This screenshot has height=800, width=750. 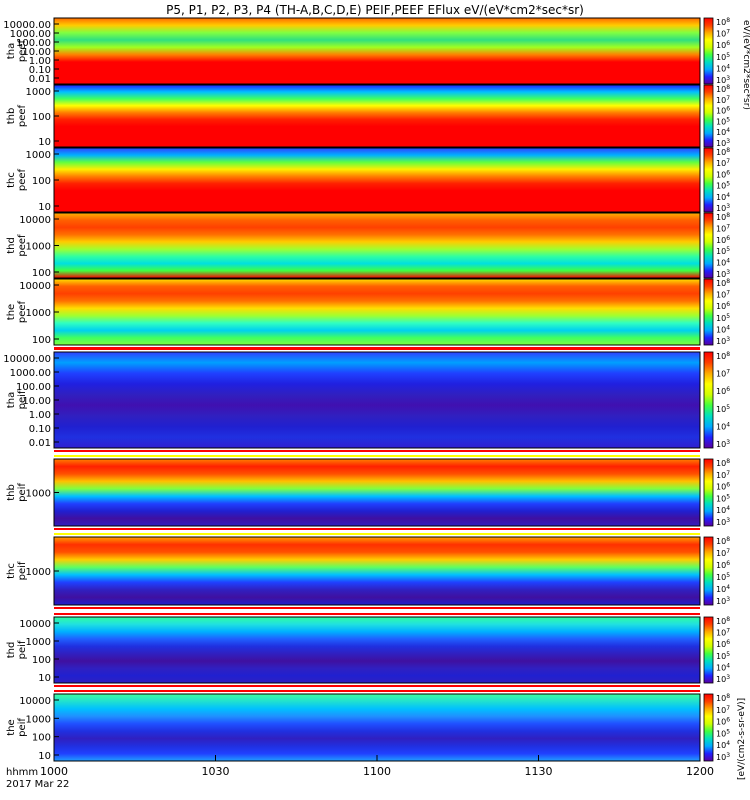 I want to click on y-tick-label: 0.10, so click(x=40, y=70).